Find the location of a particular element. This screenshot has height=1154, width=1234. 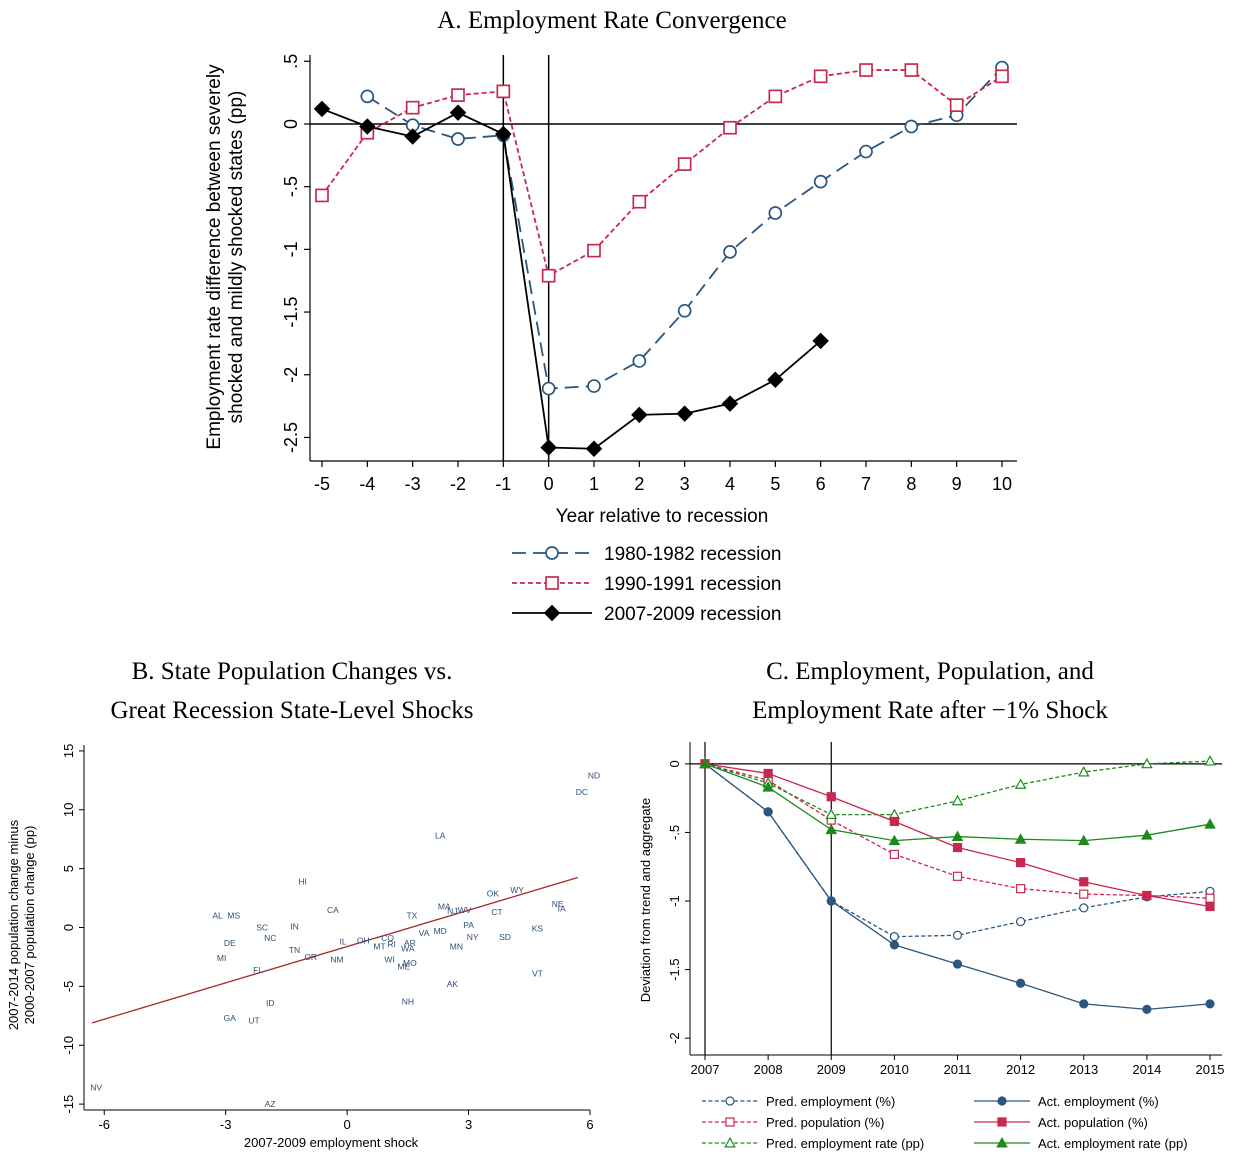

state-label: MD is located at coordinates (440, 931).